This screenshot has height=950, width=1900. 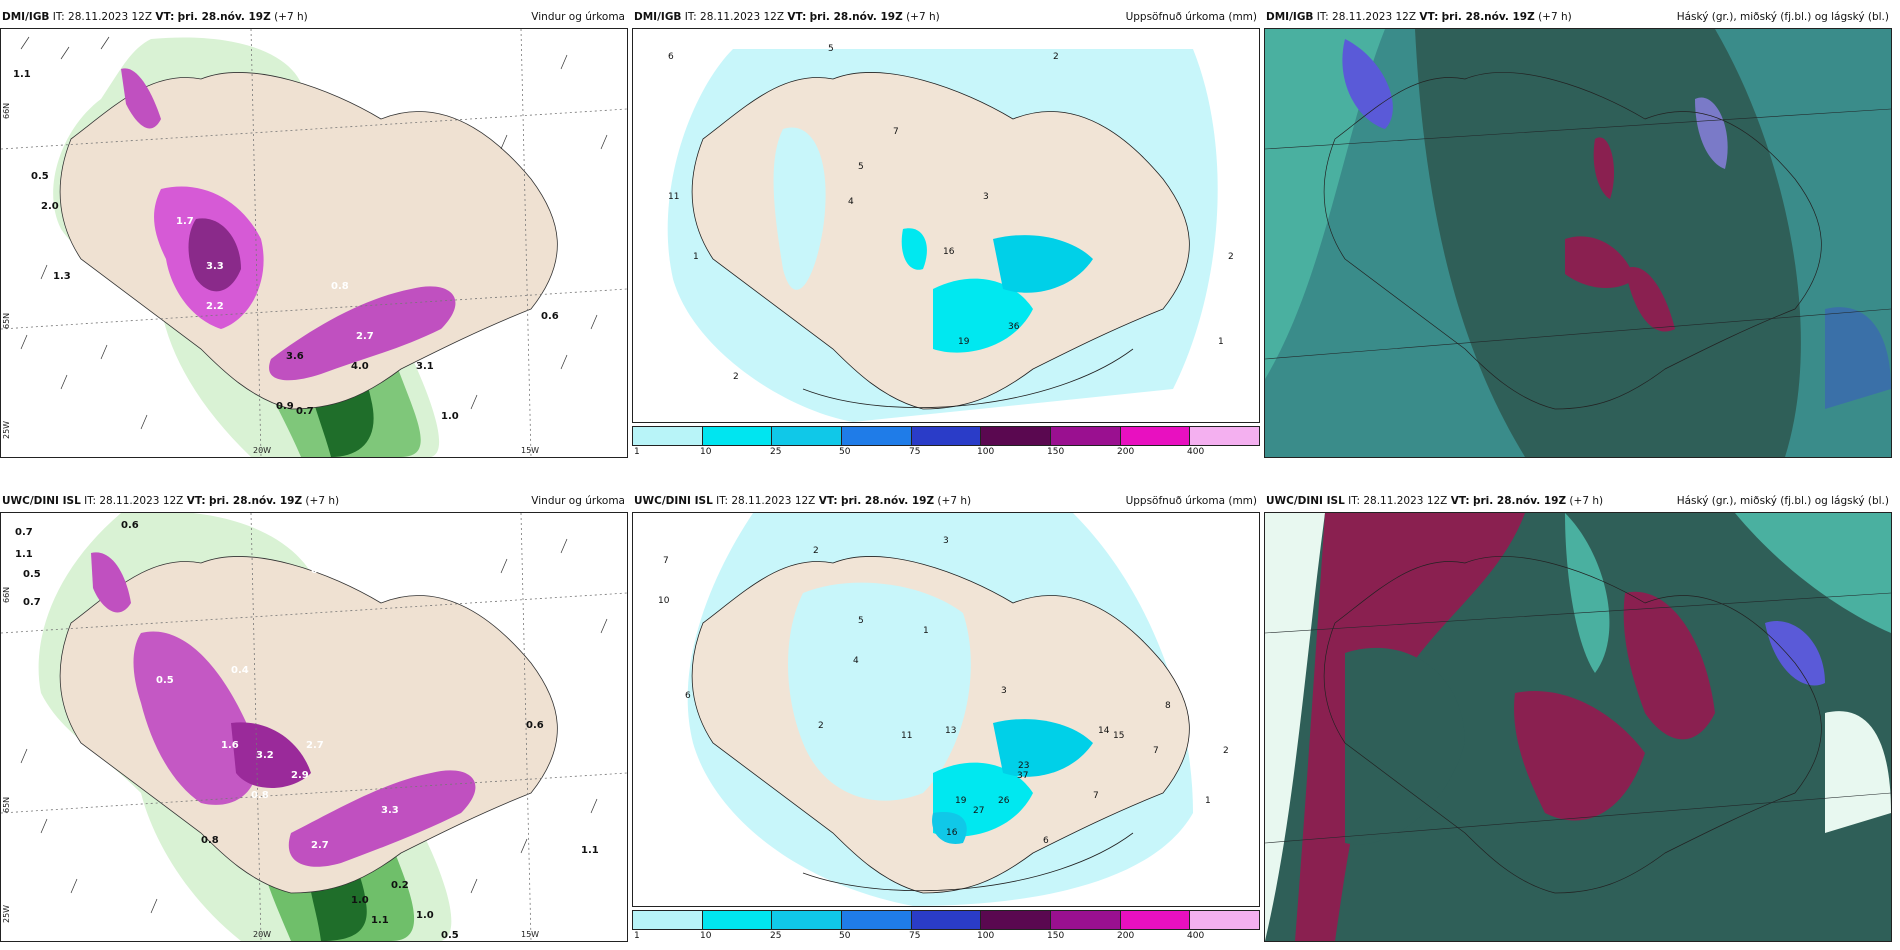 I want to click on precip-label: 2.9, so click(x=300, y=775).